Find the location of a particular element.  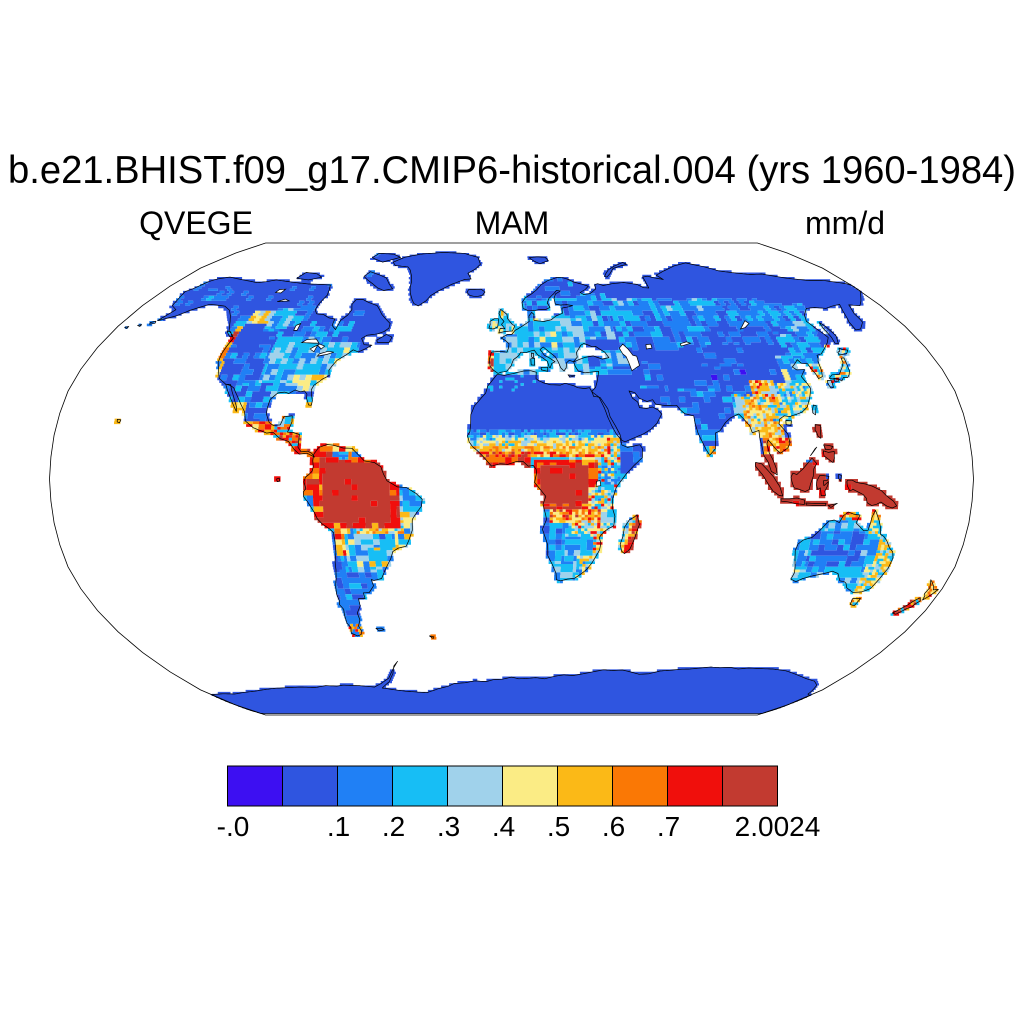

svg-text: .4 is located at coordinates (503, 826).